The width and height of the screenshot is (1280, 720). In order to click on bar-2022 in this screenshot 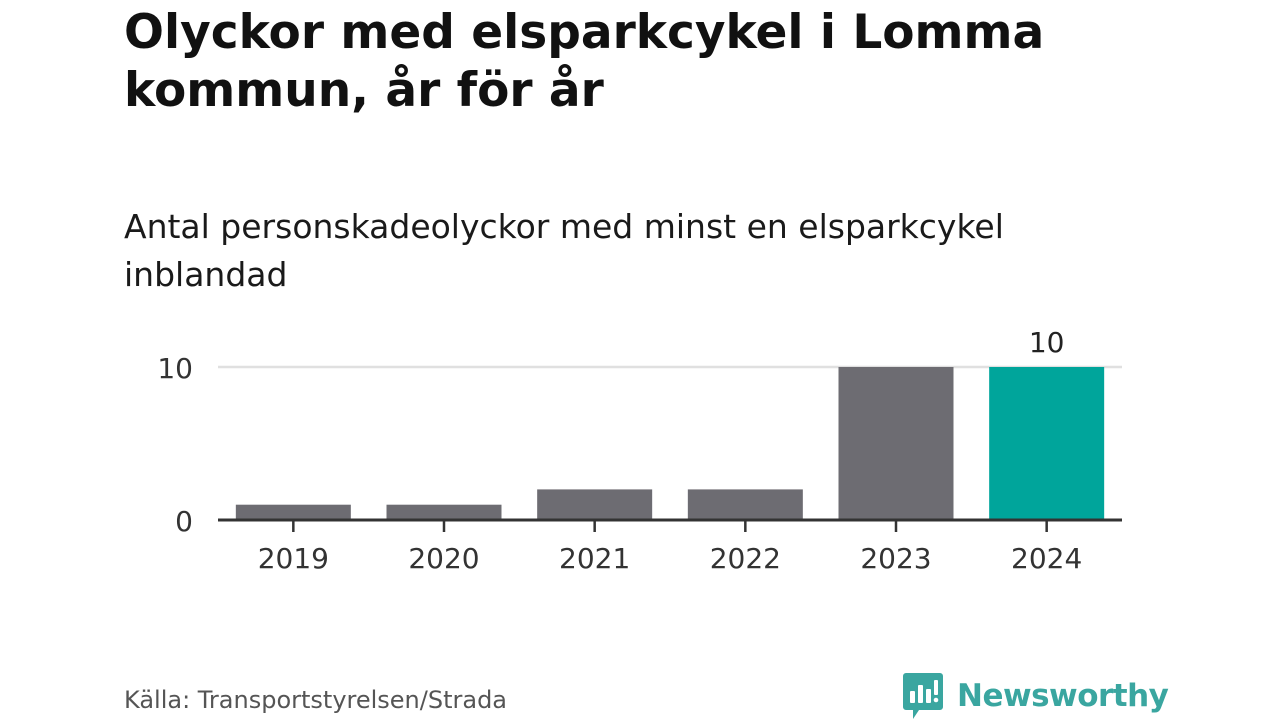, I will do `click(745, 504)`.